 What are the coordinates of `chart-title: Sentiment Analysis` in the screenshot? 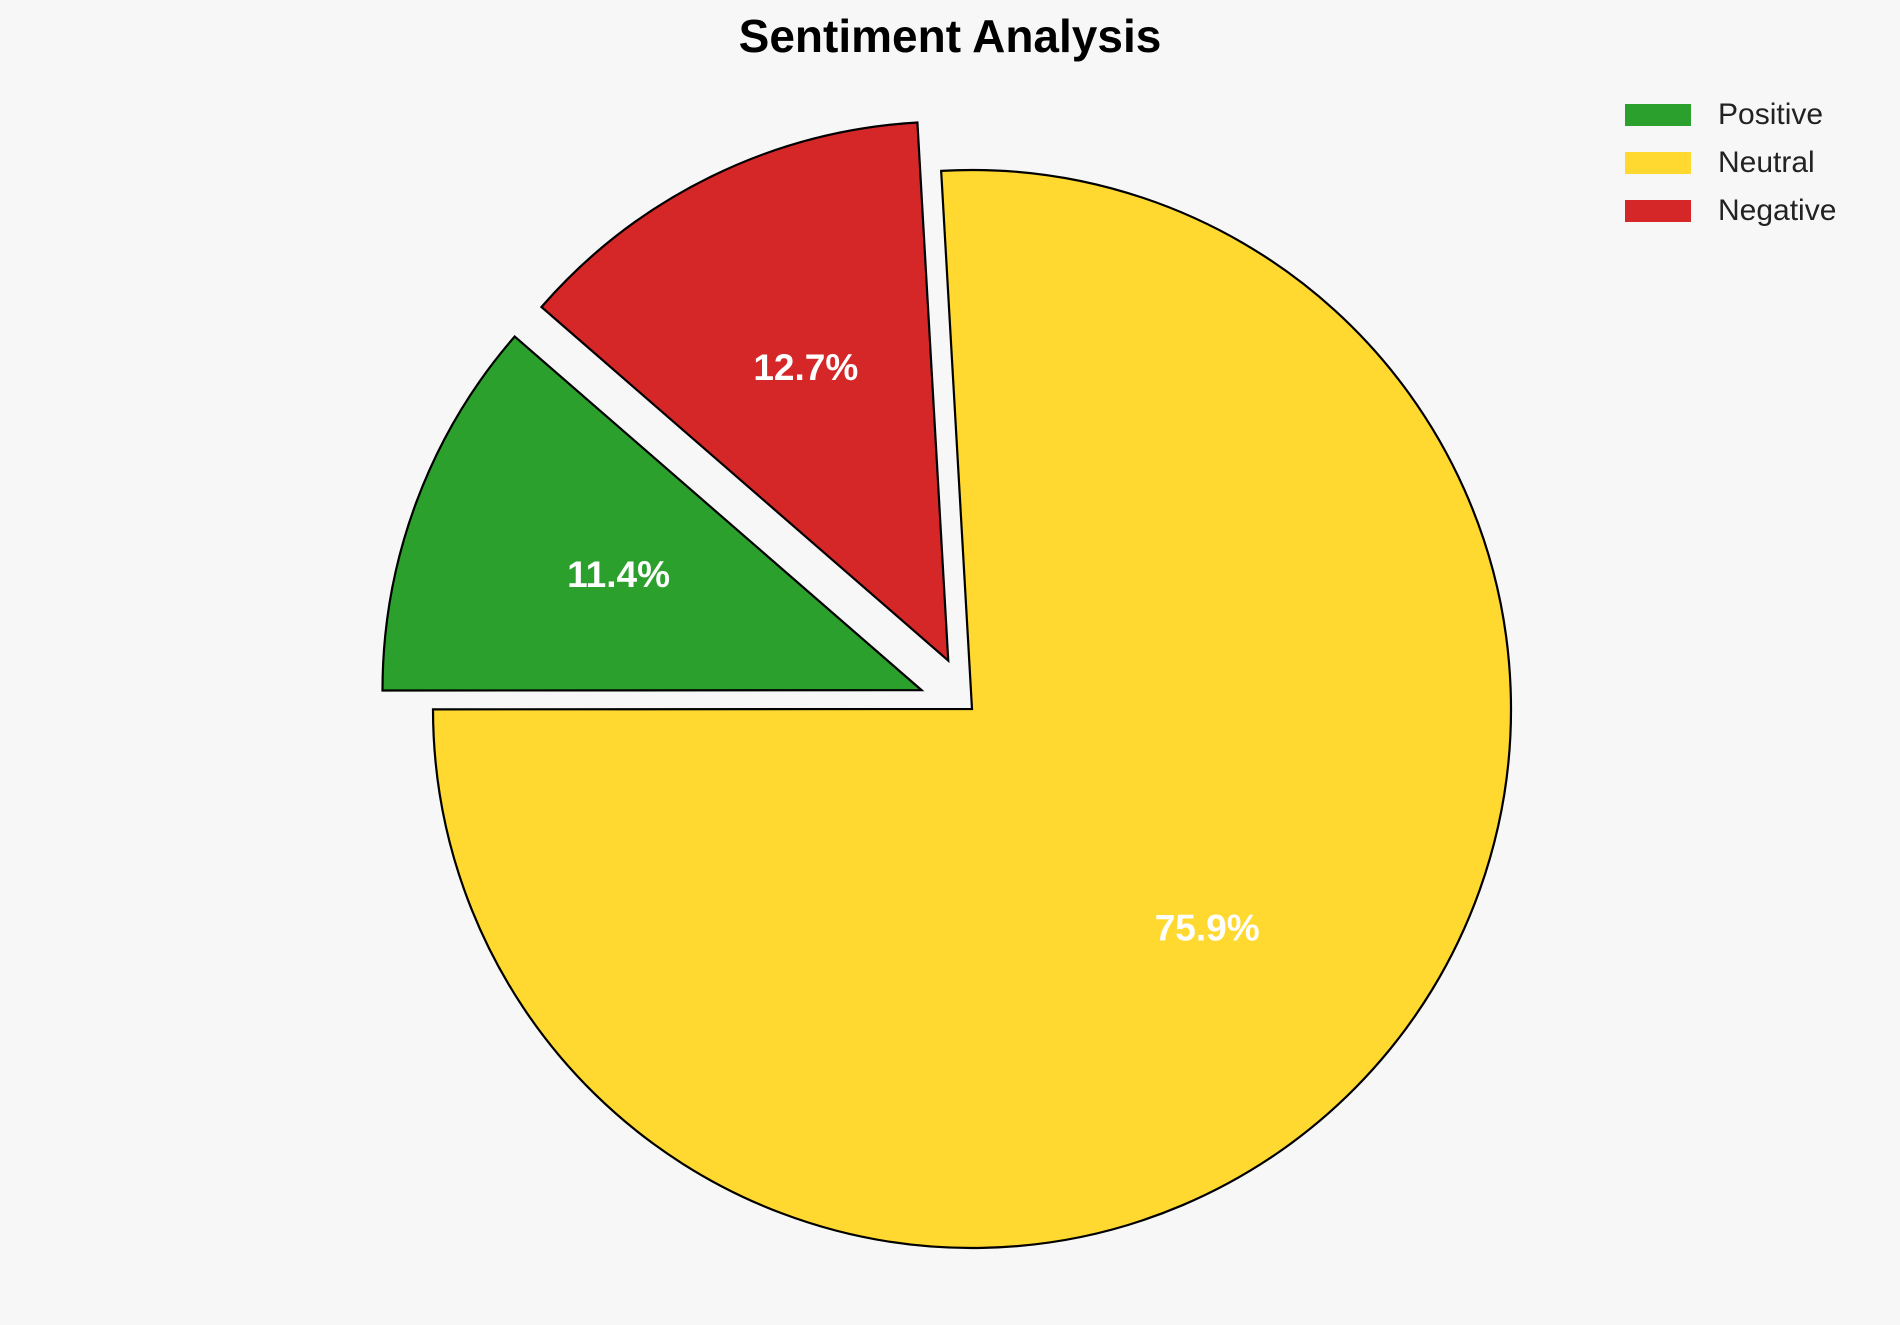 It's located at (950, 36).